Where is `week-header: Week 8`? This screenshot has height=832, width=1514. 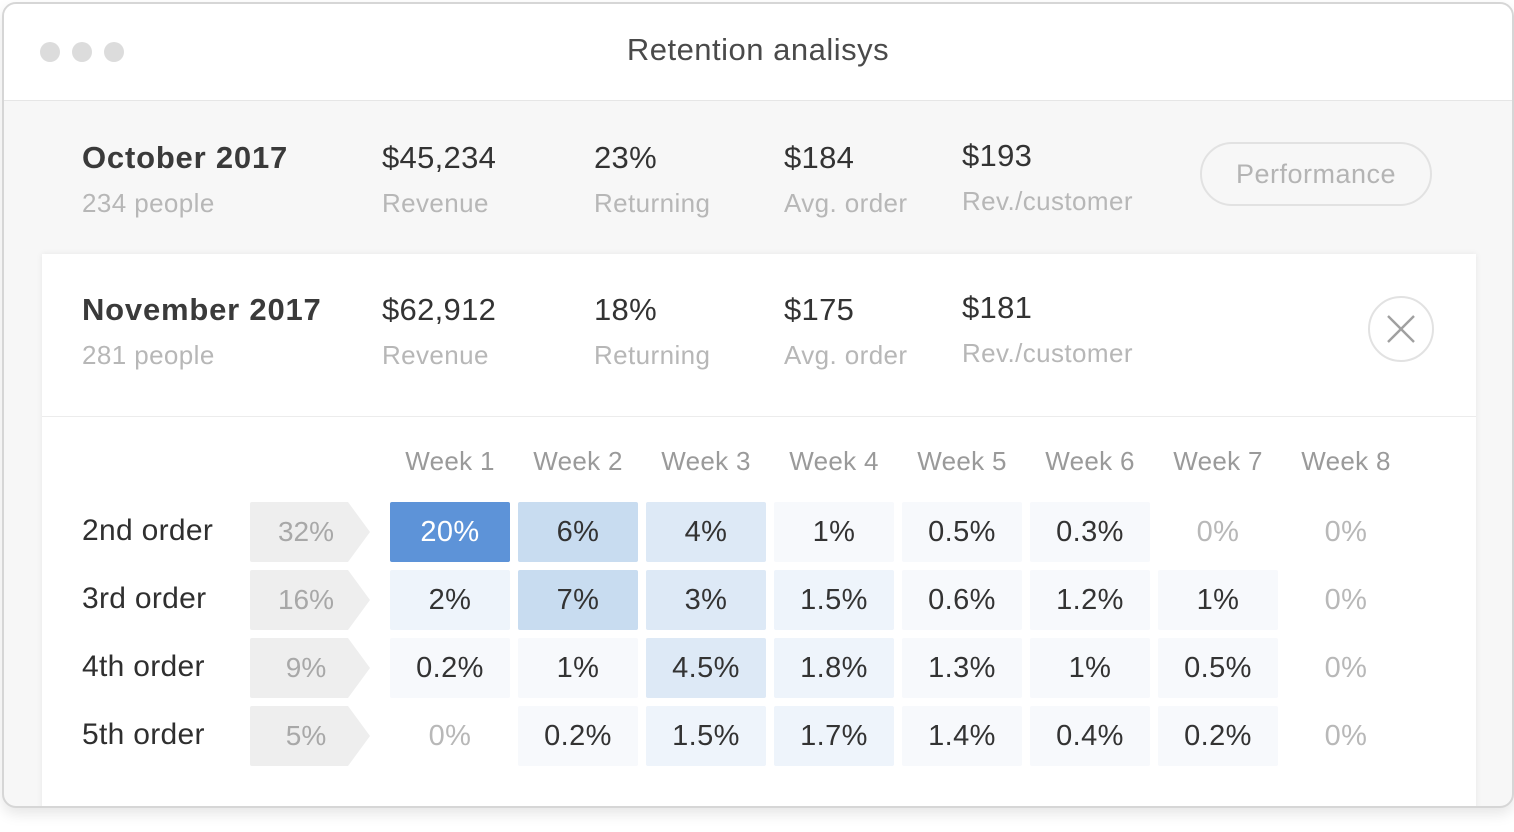
week-header: Week 8 is located at coordinates (1346, 461).